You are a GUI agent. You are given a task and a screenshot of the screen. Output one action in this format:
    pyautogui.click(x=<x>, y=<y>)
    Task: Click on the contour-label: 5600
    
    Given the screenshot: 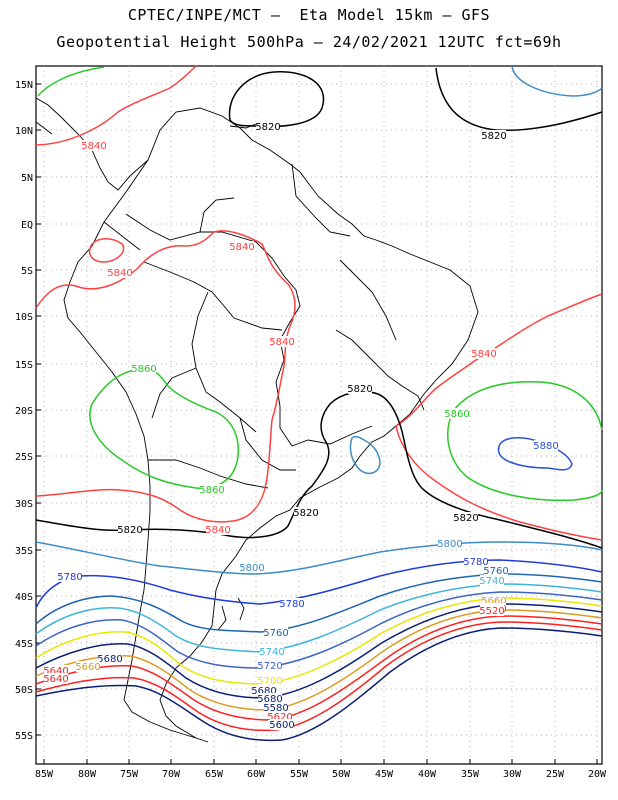 What is the action you would take?
    pyautogui.click(x=281, y=725)
    